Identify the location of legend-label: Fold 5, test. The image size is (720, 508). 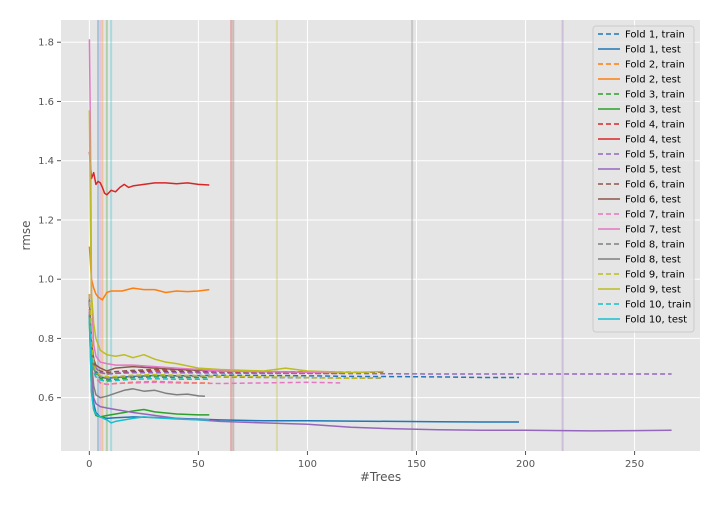
(653, 170).